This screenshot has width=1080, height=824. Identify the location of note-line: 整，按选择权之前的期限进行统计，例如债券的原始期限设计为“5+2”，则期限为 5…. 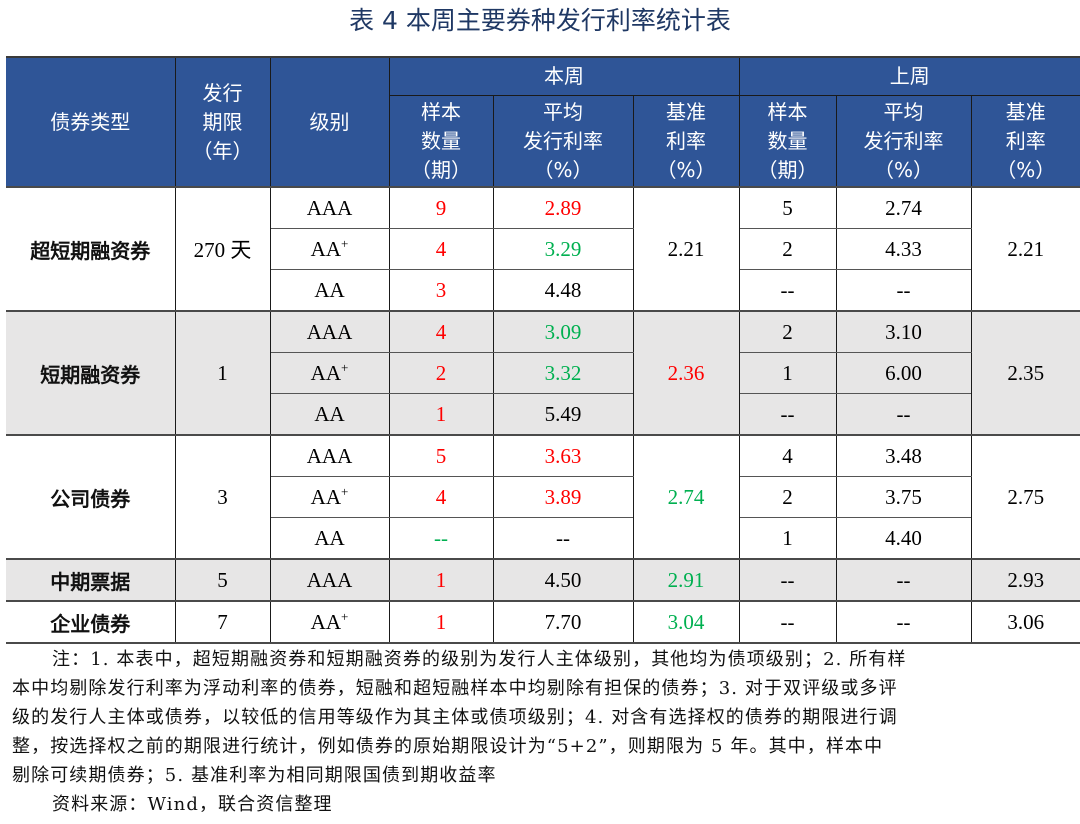
(448, 746).